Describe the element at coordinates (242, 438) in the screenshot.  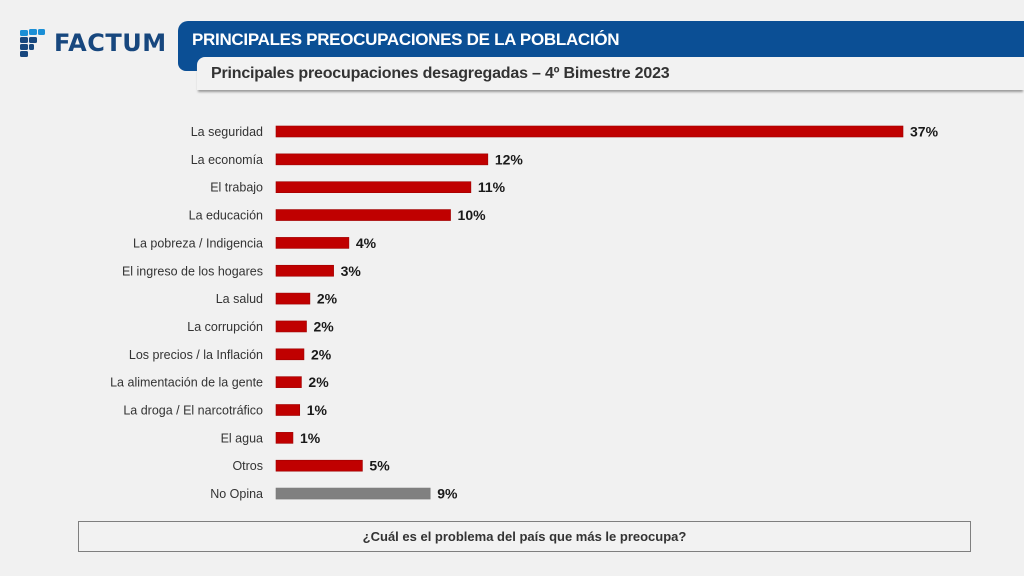
I see `category-label: El agua` at that location.